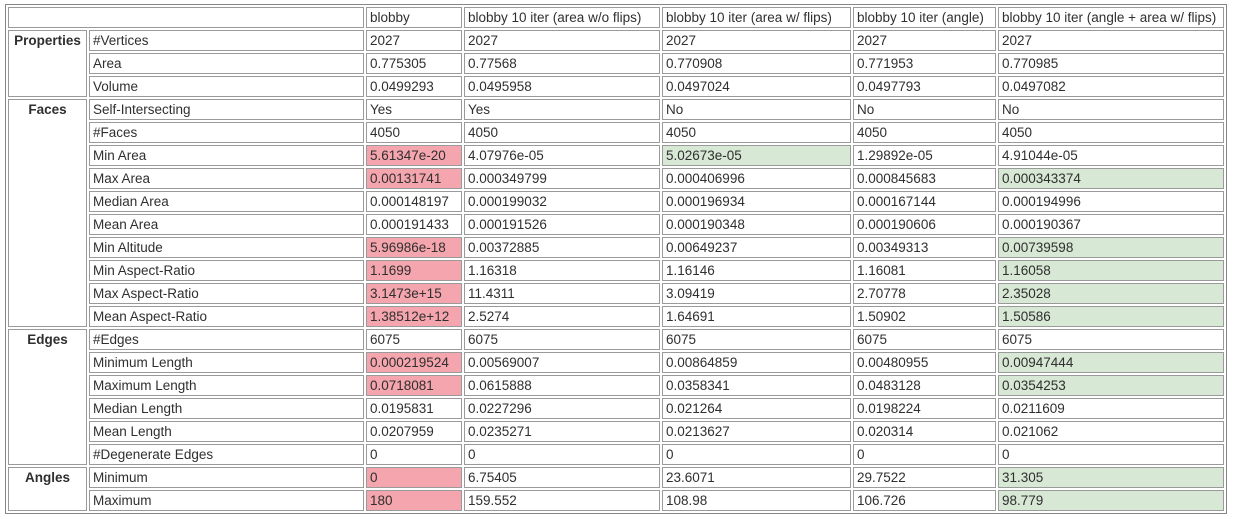 The image size is (1234, 519). I want to click on value-cell: 5.61347e-20, so click(414, 155).